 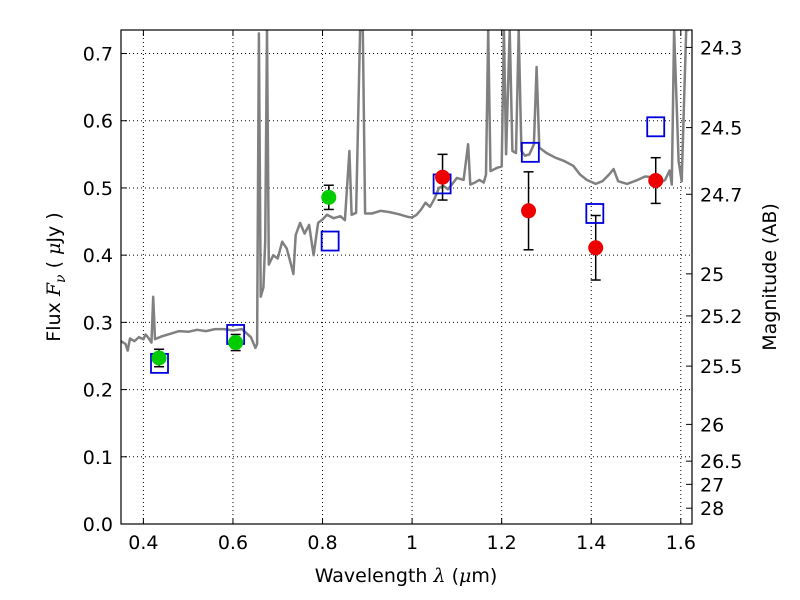 I want to click on y2-axis-label: Magnitude (AB), so click(x=770, y=277).